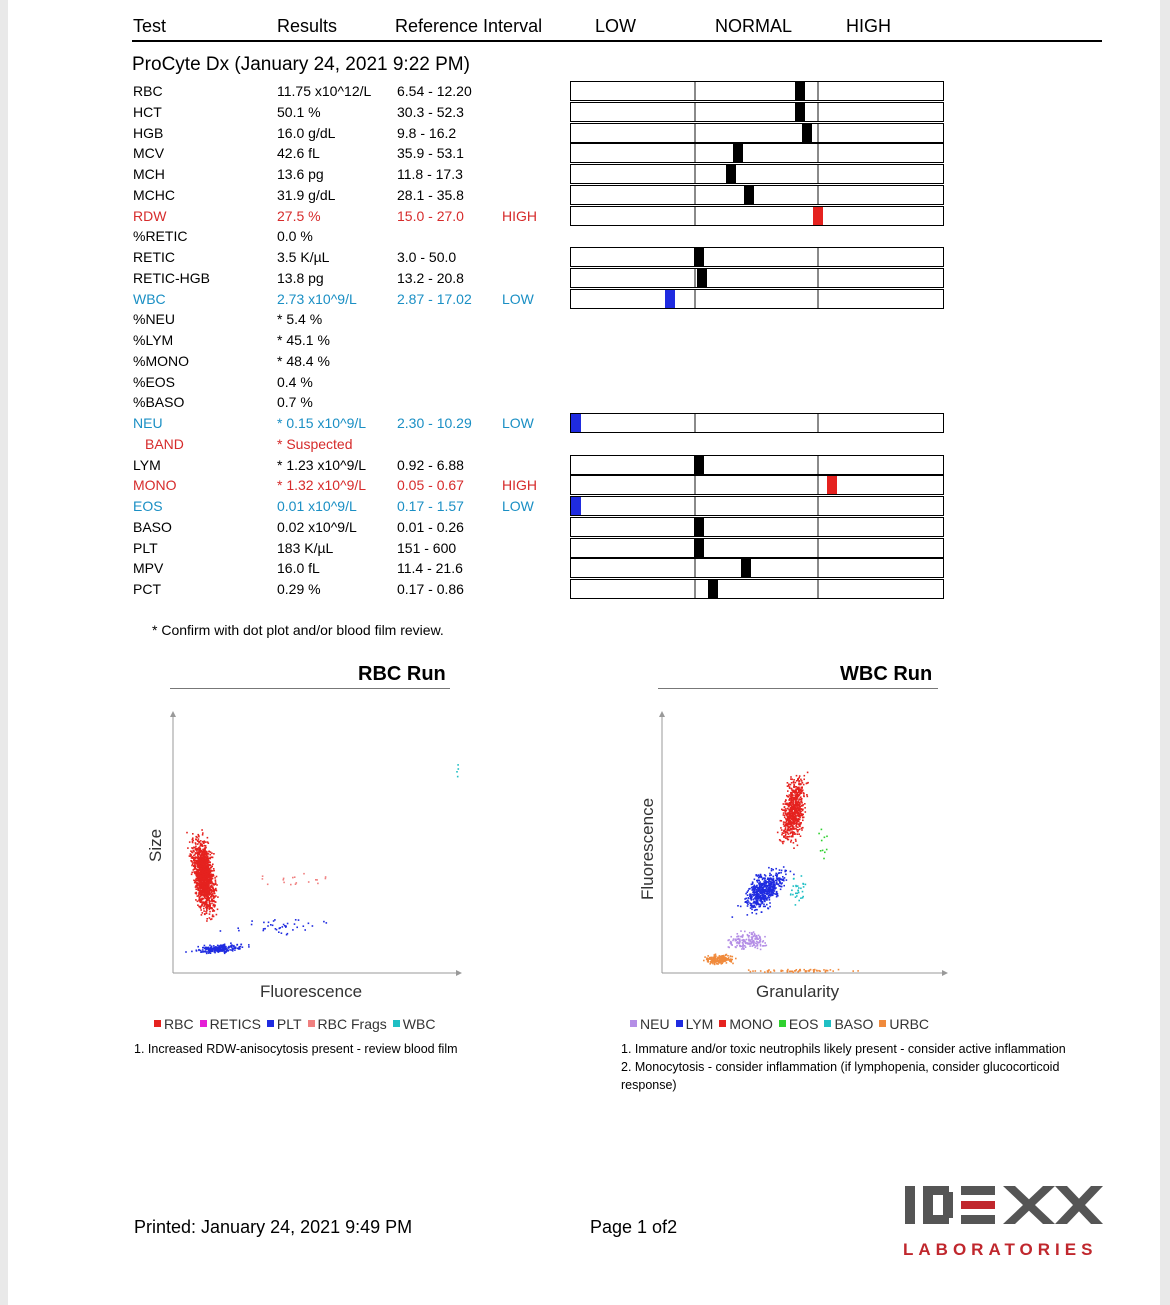  Describe the element at coordinates (203, 1023) in the screenshot. I see `legend-swatch` at that location.